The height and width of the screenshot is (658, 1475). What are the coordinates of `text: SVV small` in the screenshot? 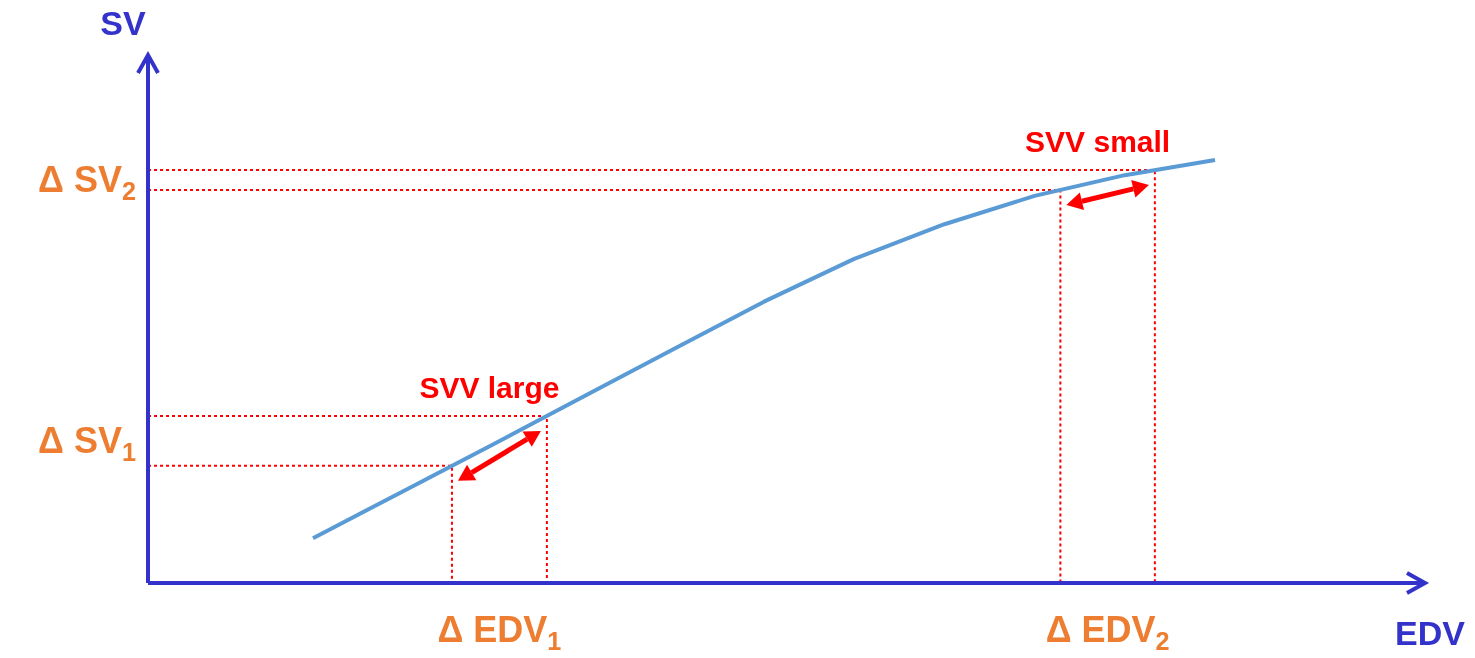 It's located at (1098, 142).